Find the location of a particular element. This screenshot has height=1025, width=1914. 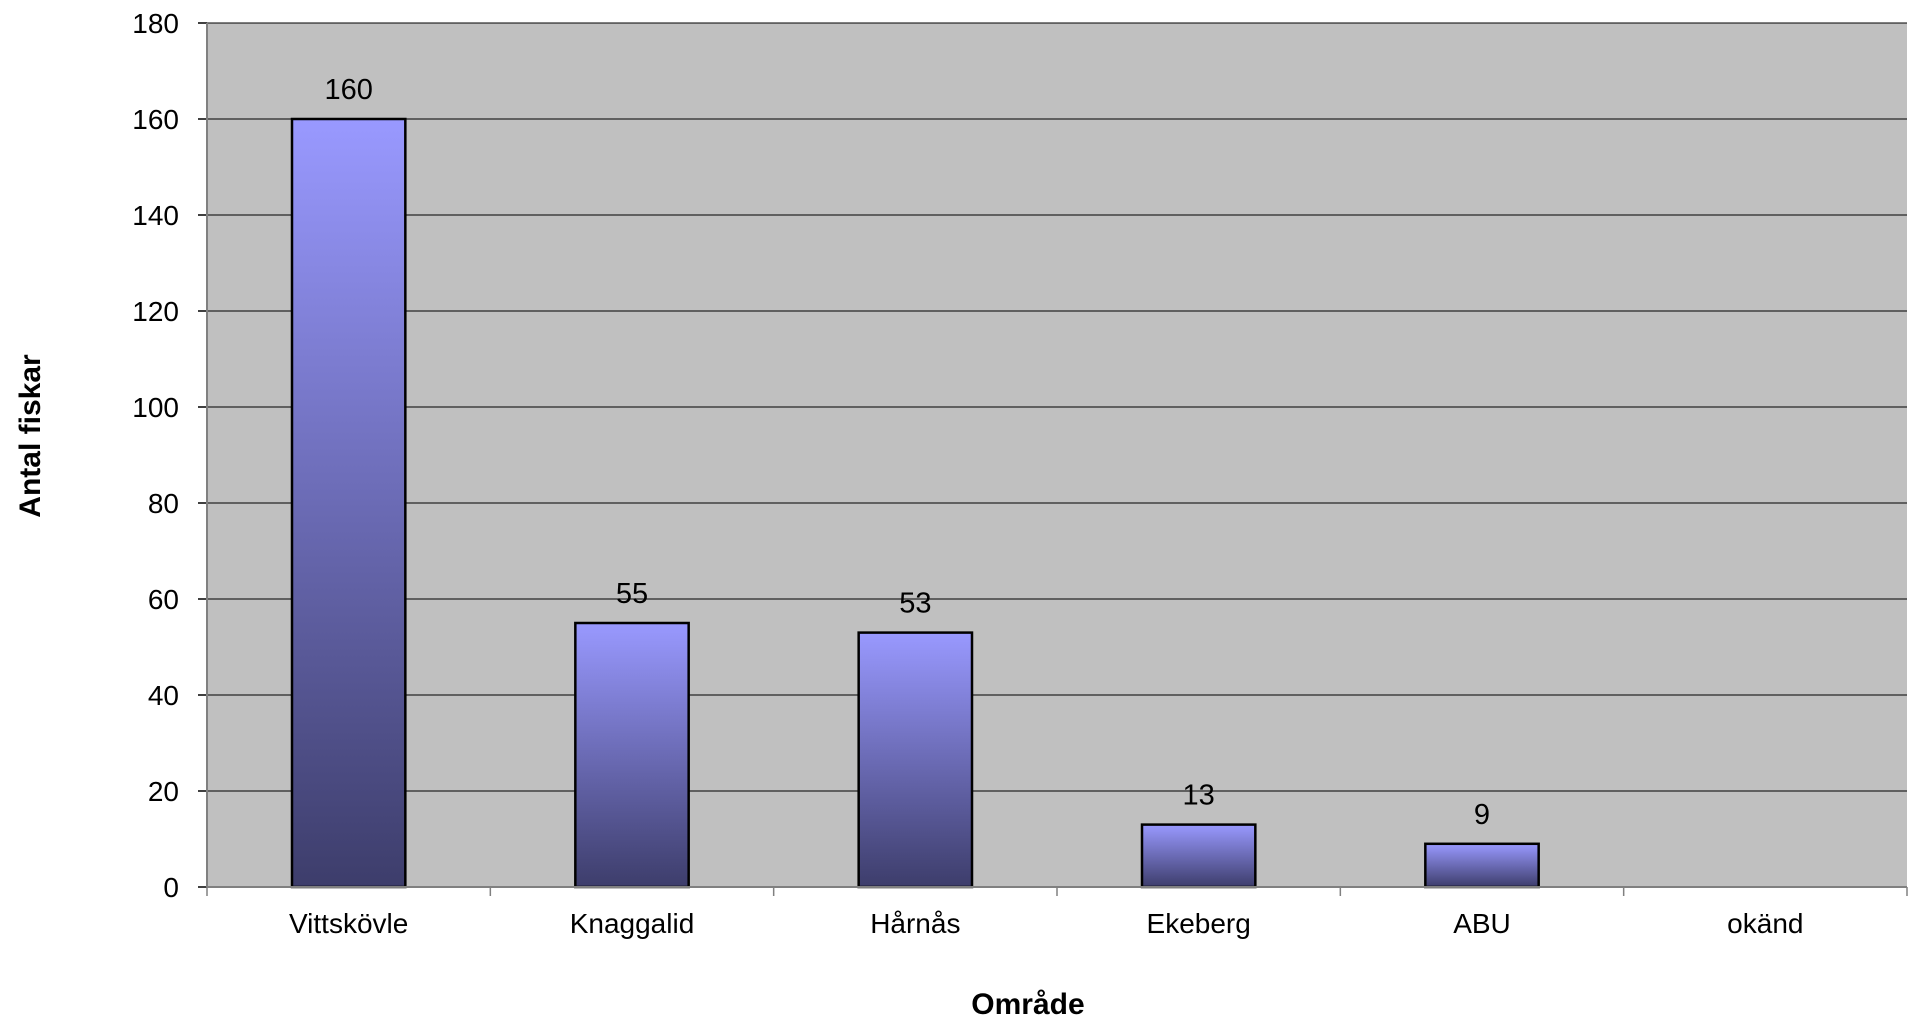

x-axis-title: Område is located at coordinates (1027, 1004).